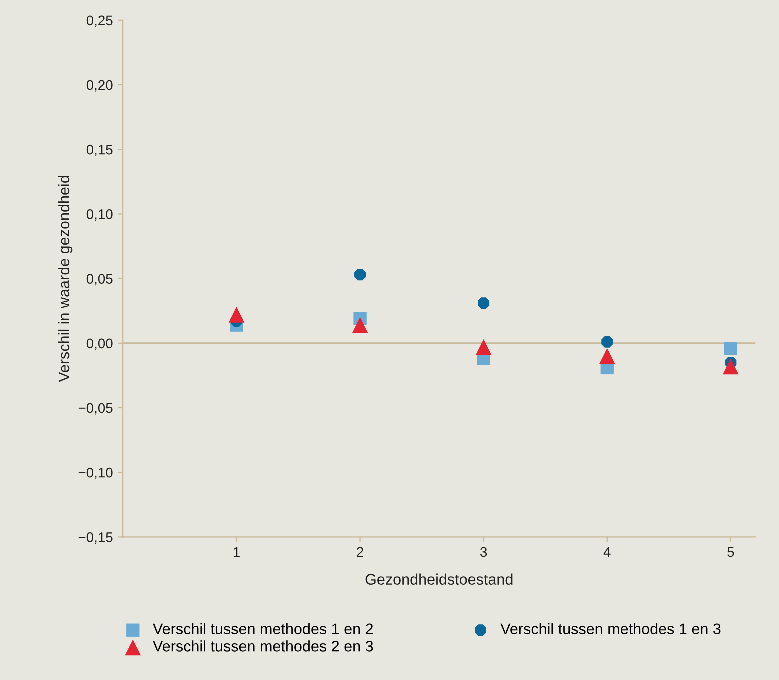  What do you see at coordinates (610, 629) in the screenshot?
I see `legend-label: Verschil tussen methodes 1 en 3` at bounding box center [610, 629].